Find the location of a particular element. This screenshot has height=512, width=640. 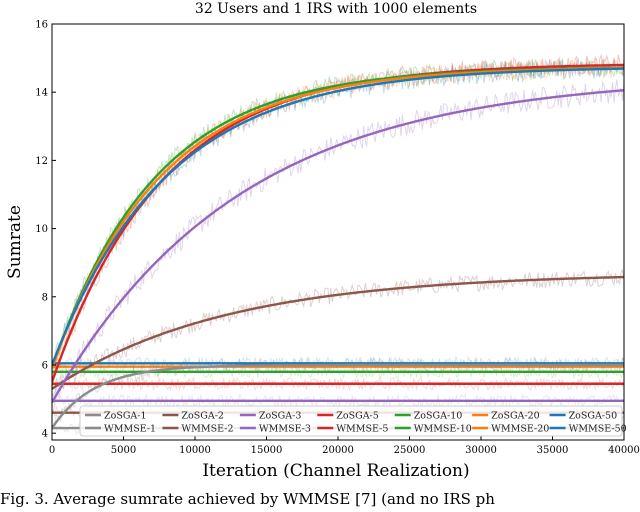

legend-label-wmmse-5: WMMSE-5 is located at coordinates (362, 428).